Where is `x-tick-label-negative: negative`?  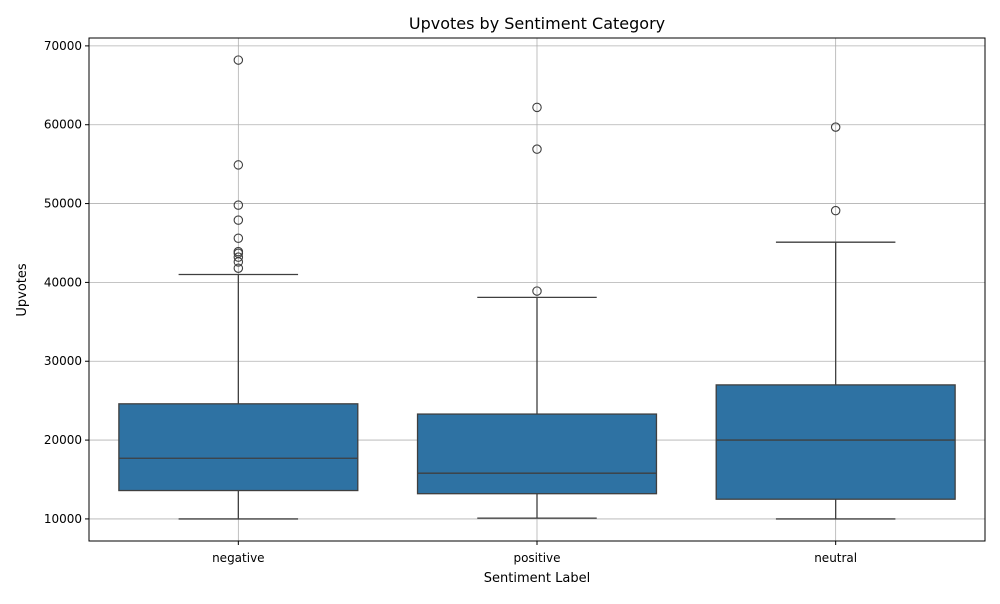
x-tick-label-negative: negative is located at coordinates (238, 558).